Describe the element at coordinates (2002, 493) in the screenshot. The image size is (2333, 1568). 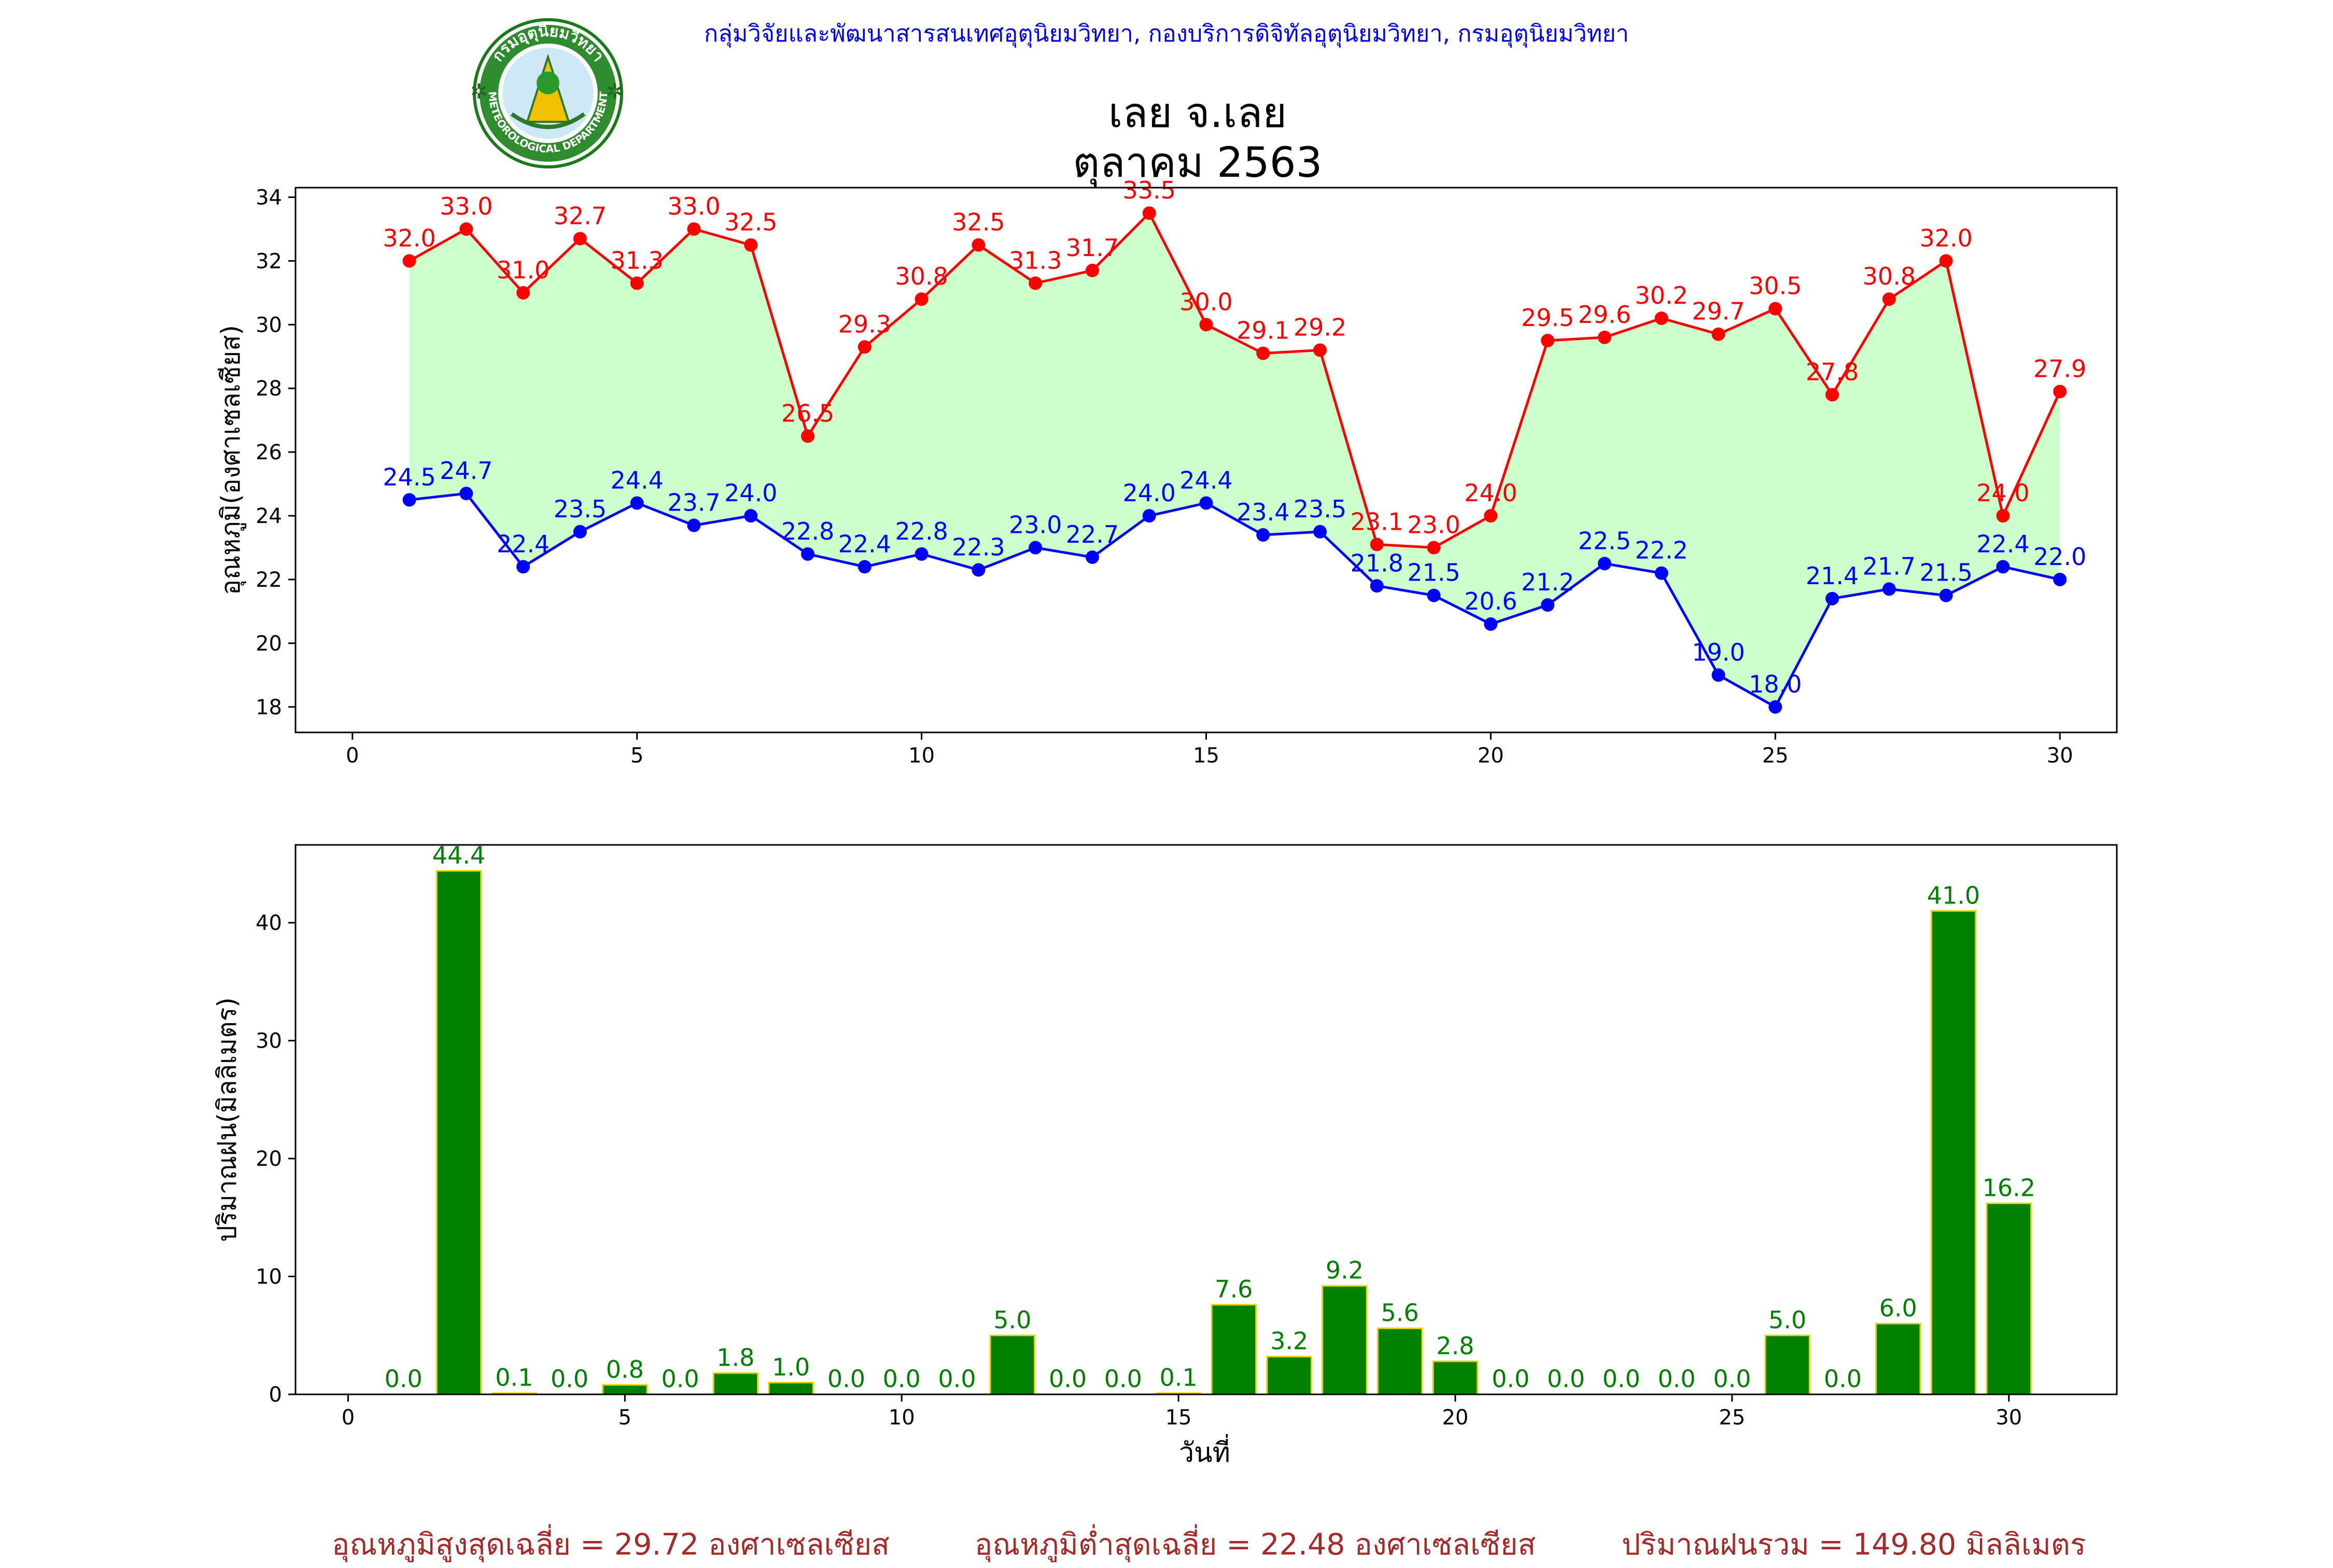
I see `max-temperature-label: 24.0` at that location.